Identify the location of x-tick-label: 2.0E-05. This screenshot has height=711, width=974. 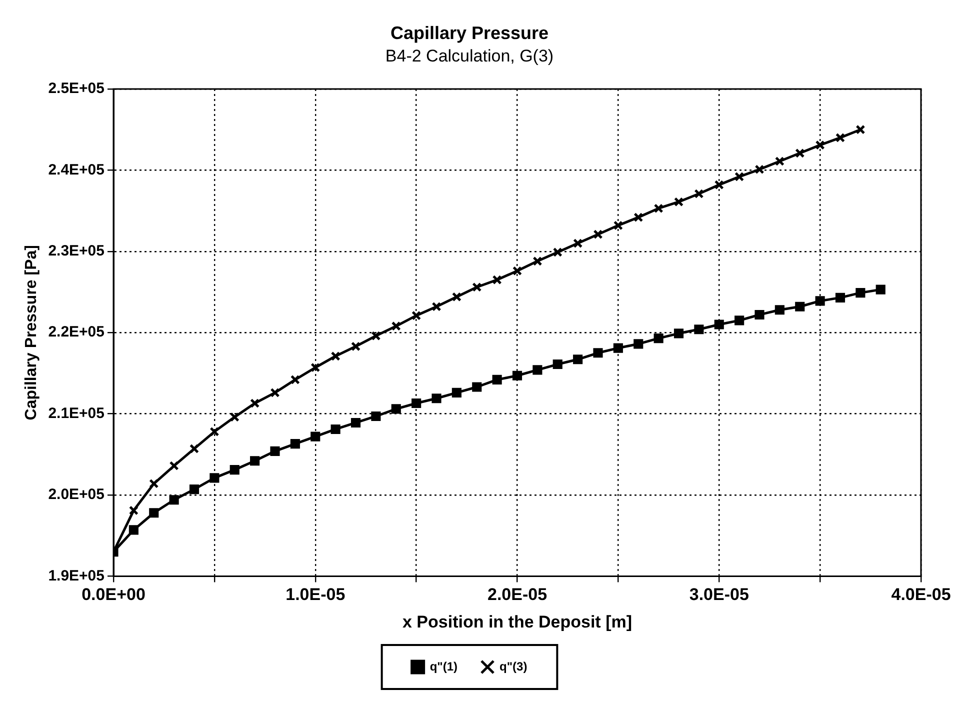
(517, 594).